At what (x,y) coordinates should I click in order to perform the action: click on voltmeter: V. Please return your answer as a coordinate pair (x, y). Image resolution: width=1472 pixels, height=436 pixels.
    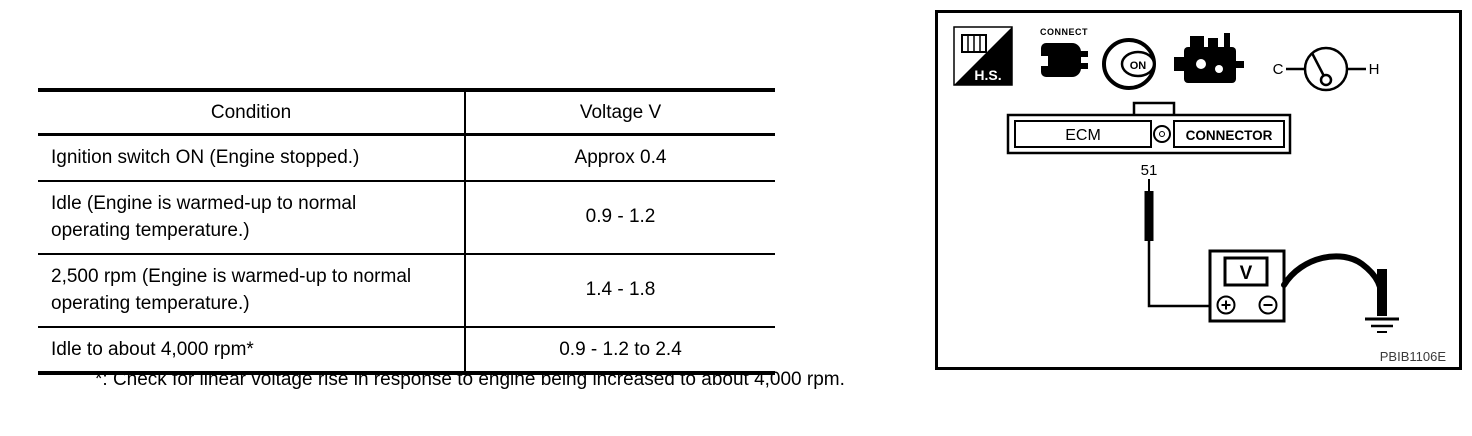
    Looking at the image, I should click on (1247, 286).